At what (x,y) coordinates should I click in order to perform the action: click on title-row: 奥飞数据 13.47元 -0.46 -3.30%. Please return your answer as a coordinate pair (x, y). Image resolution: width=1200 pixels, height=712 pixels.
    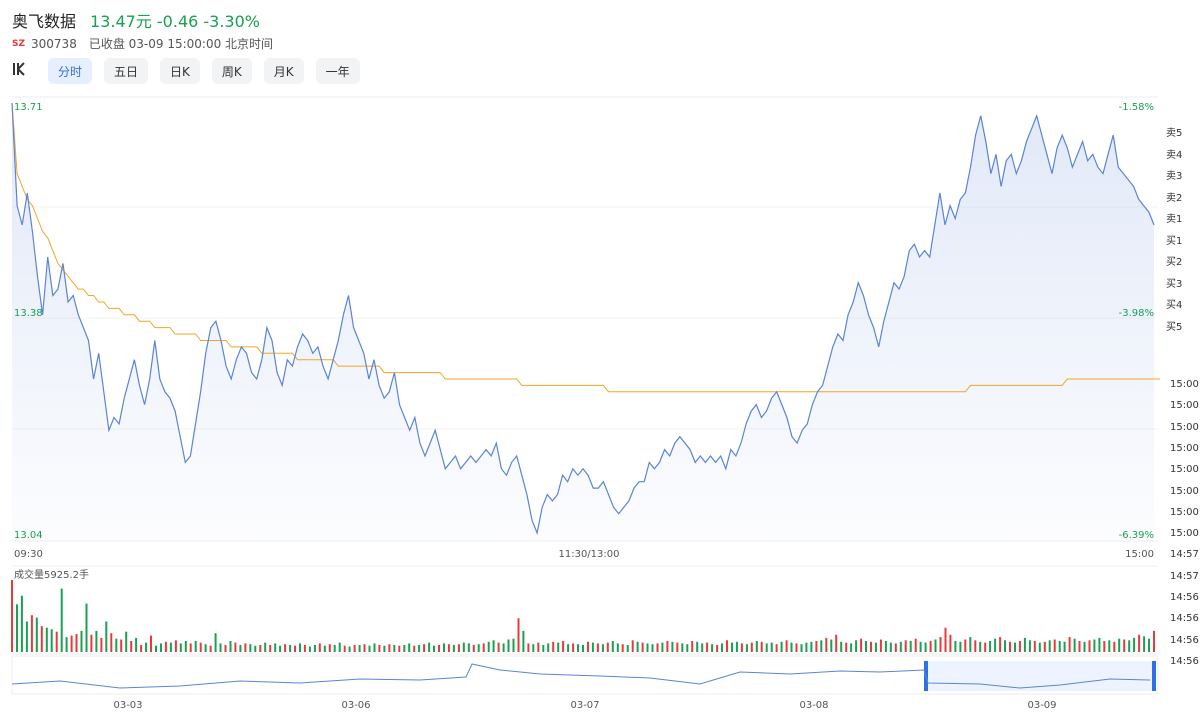
    Looking at the image, I should click on (142, 20).